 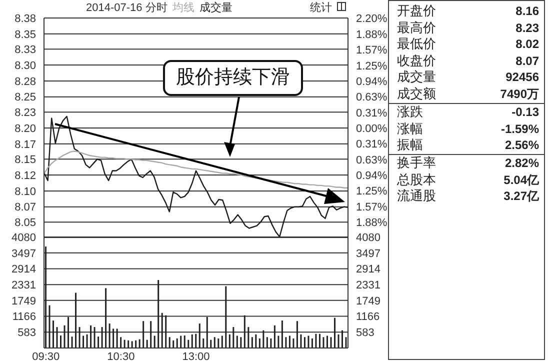 I want to click on y2-tick-label: 2914, so click(x=368, y=270).